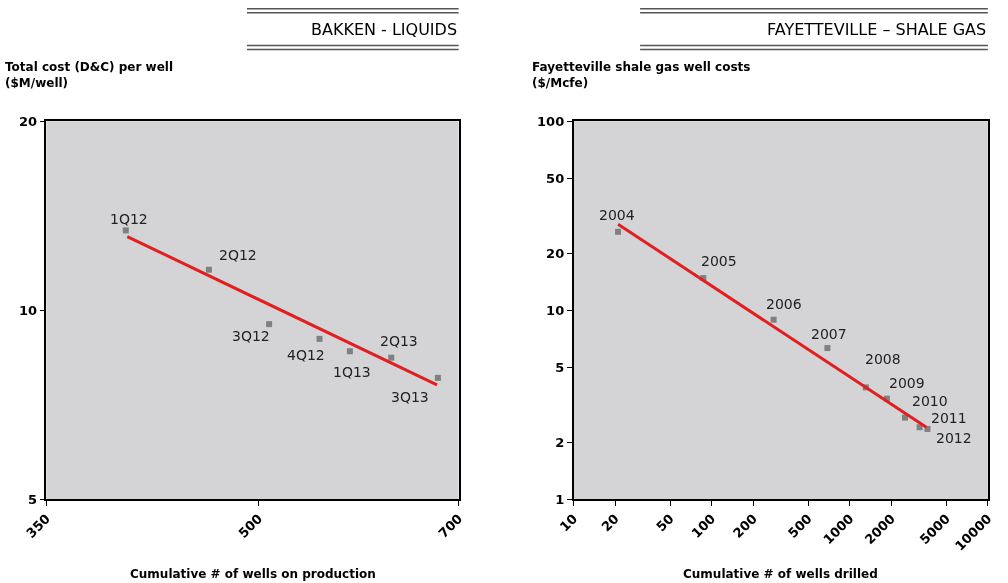 This screenshot has height=583, width=1008. What do you see at coordinates (719, 261) in the screenshot?
I see `annotation: 2005` at bounding box center [719, 261].